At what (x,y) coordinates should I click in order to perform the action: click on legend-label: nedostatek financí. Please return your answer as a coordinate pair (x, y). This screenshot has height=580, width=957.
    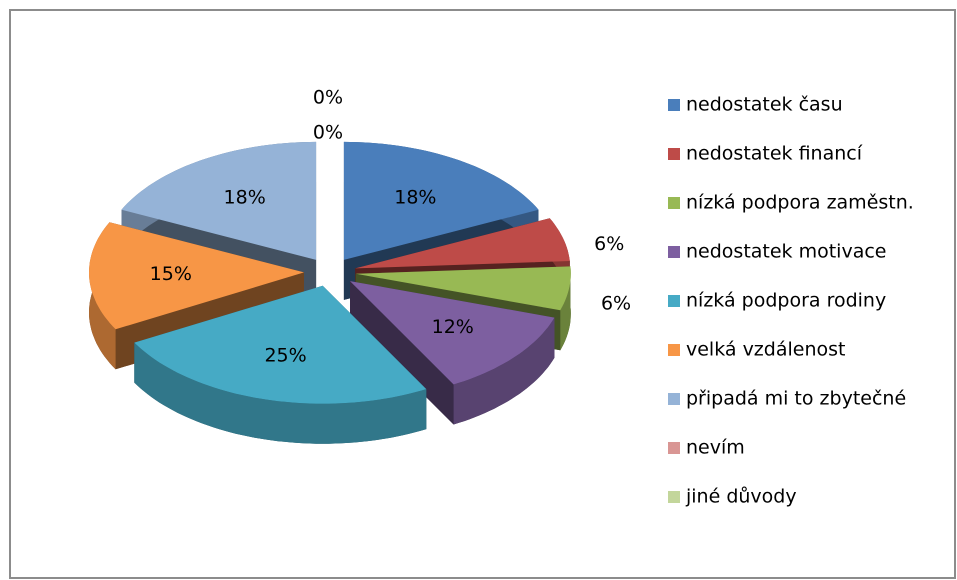
    Looking at the image, I should click on (774, 154).